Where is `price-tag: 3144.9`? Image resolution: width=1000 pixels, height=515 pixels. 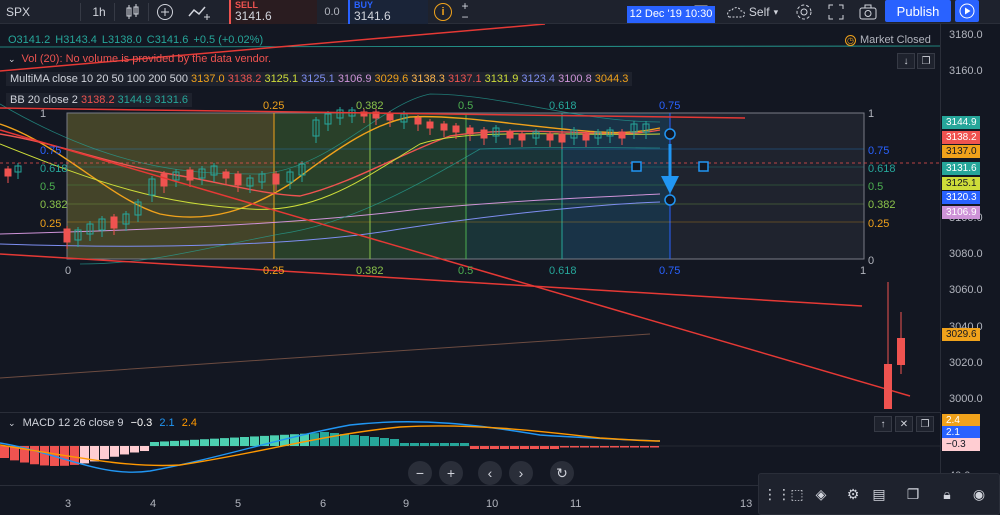
price-tag: 3144.9 is located at coordinates (961, 122).